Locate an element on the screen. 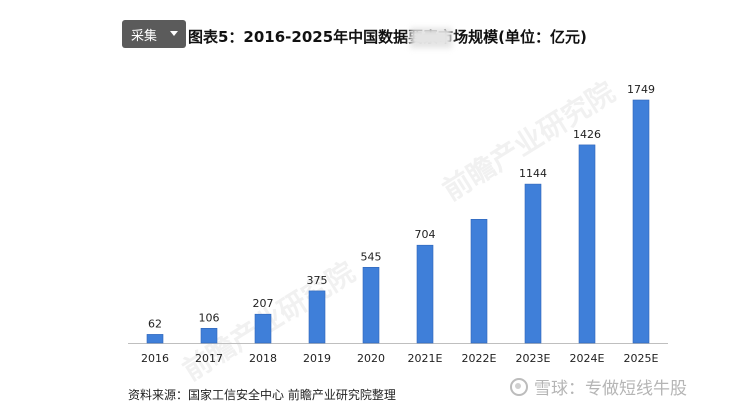  bar-2016 is located at coordinates (155, 339).